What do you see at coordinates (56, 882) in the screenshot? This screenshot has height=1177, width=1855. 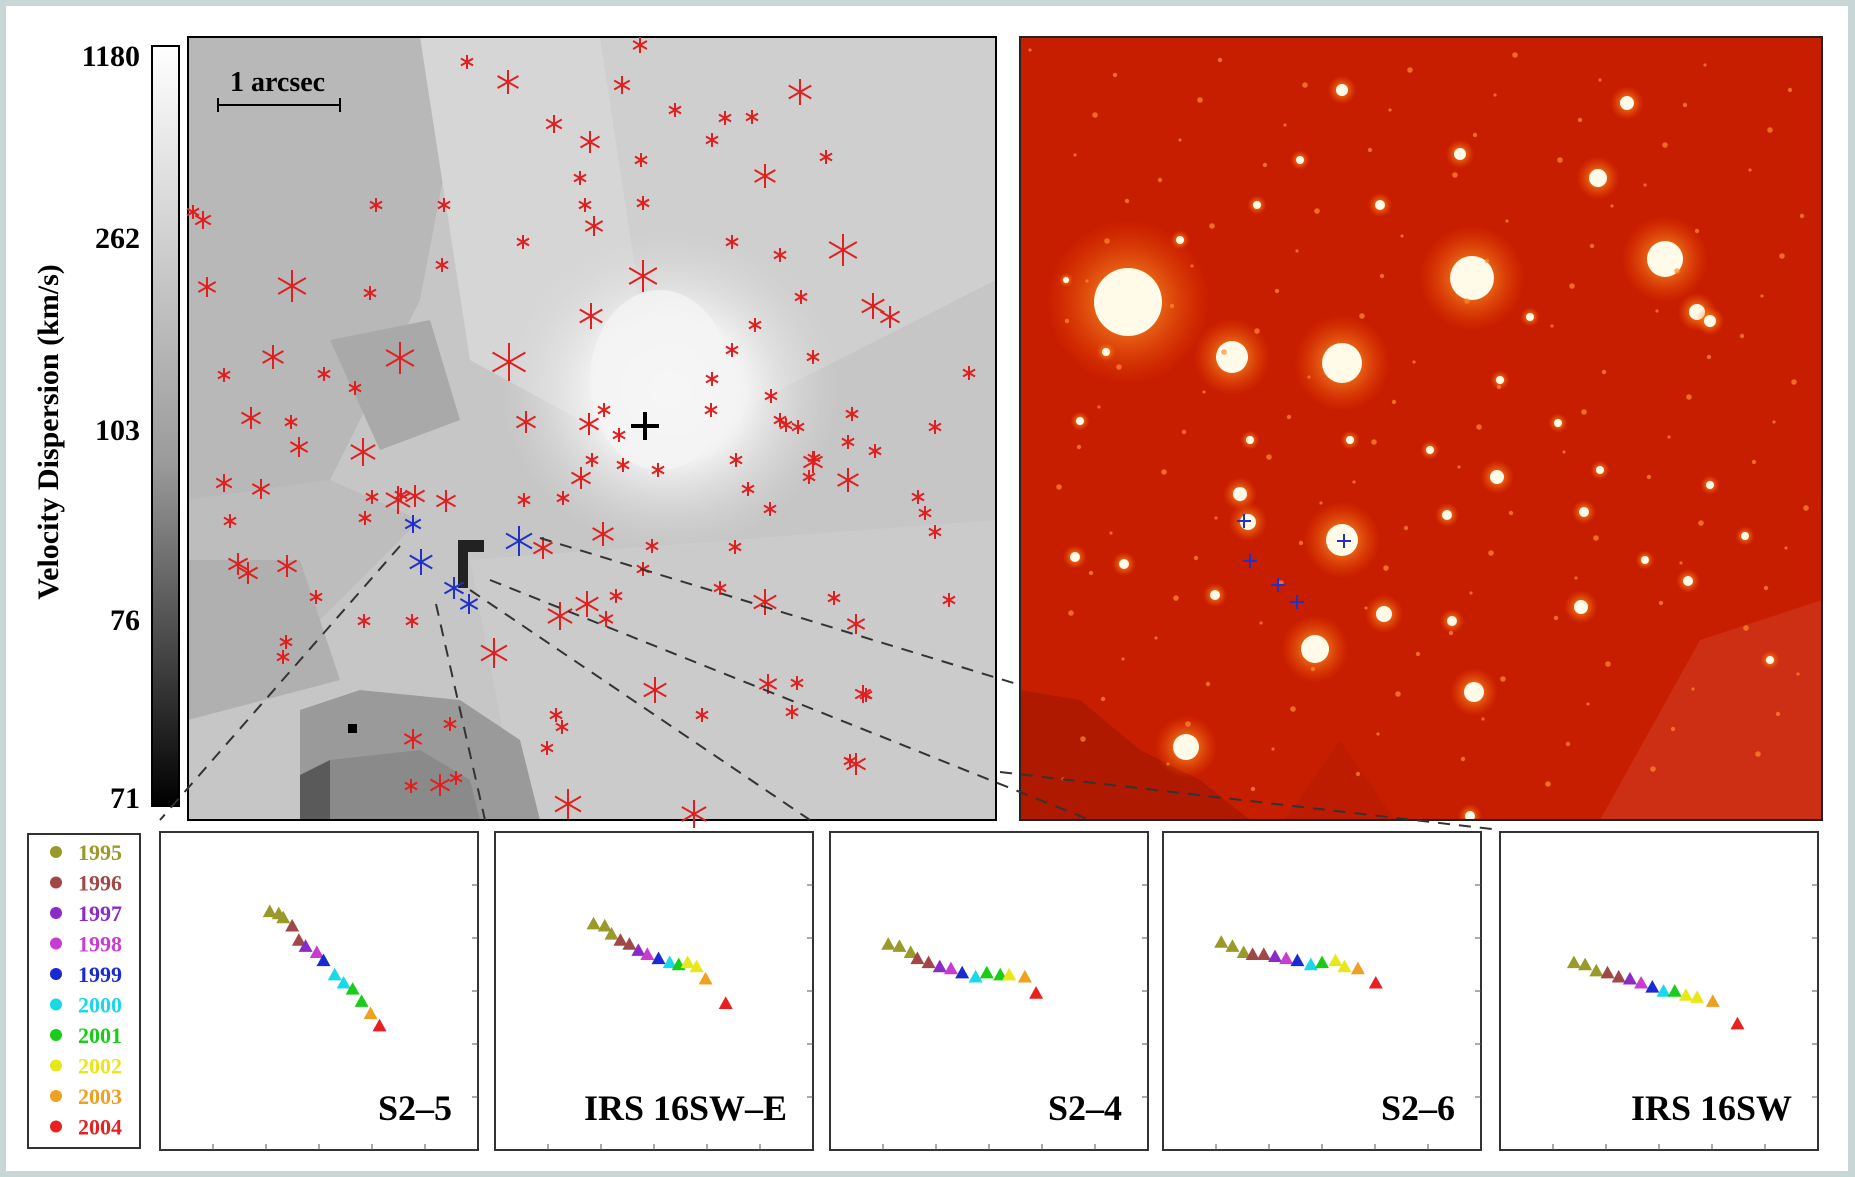 I see `legend-marker` at bounding box center [56, 882].